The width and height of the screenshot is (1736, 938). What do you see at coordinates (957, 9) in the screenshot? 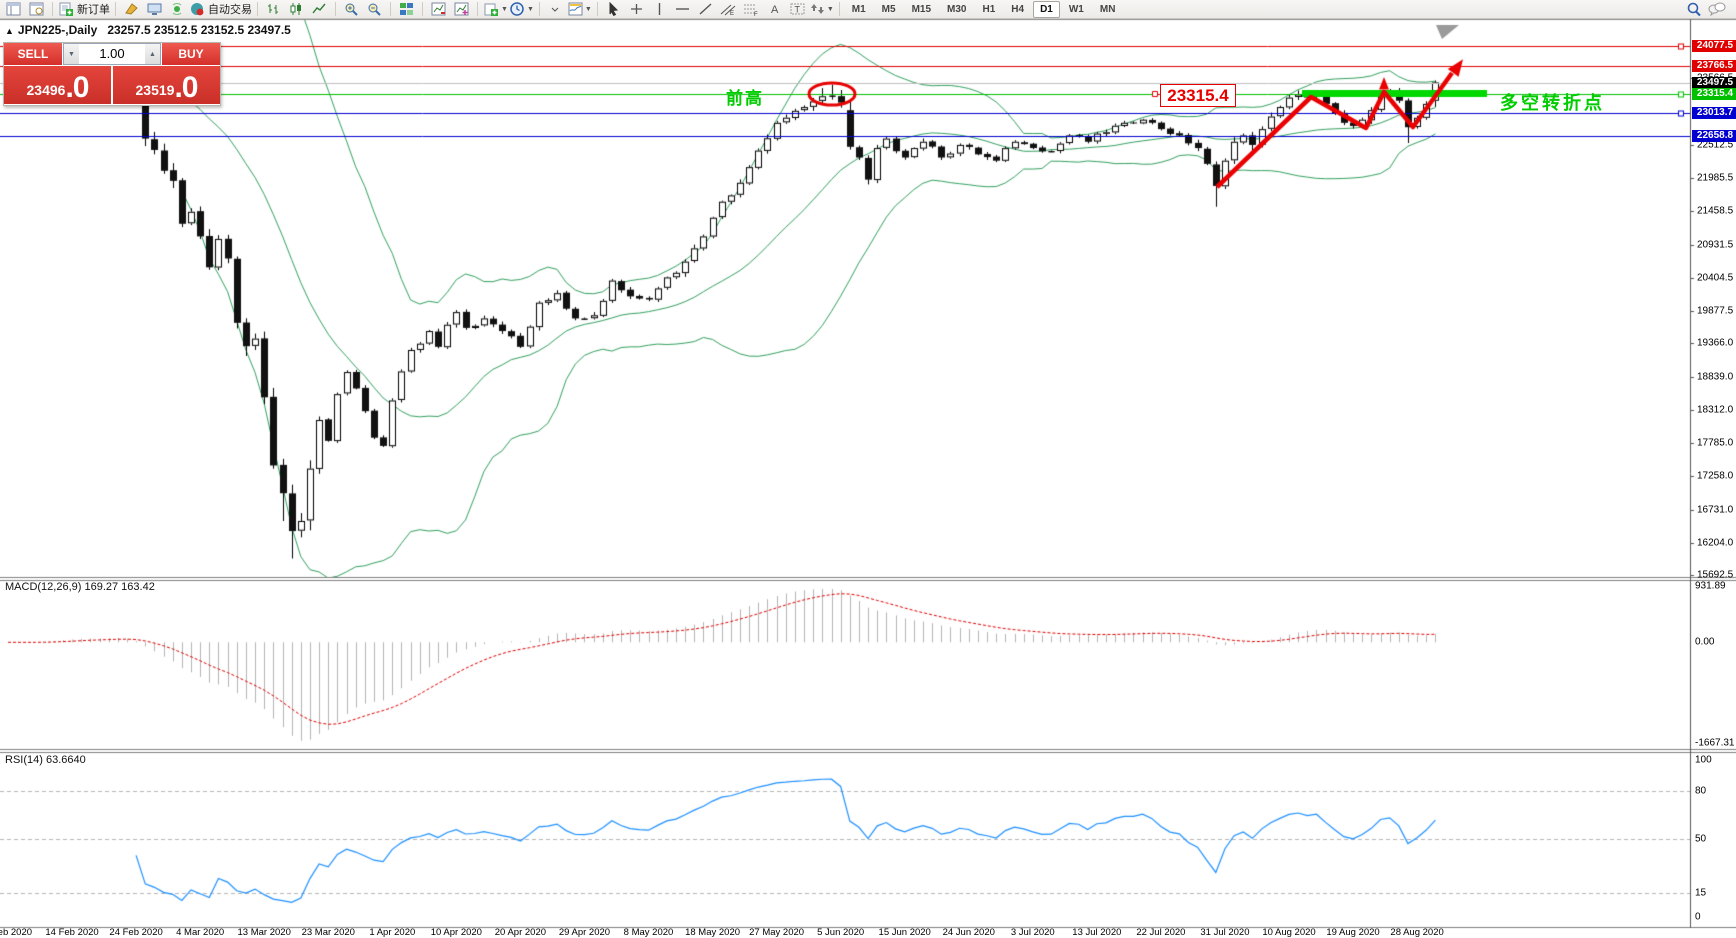
I see `timeframe-m30: M30` at bounding box center [957, 9].